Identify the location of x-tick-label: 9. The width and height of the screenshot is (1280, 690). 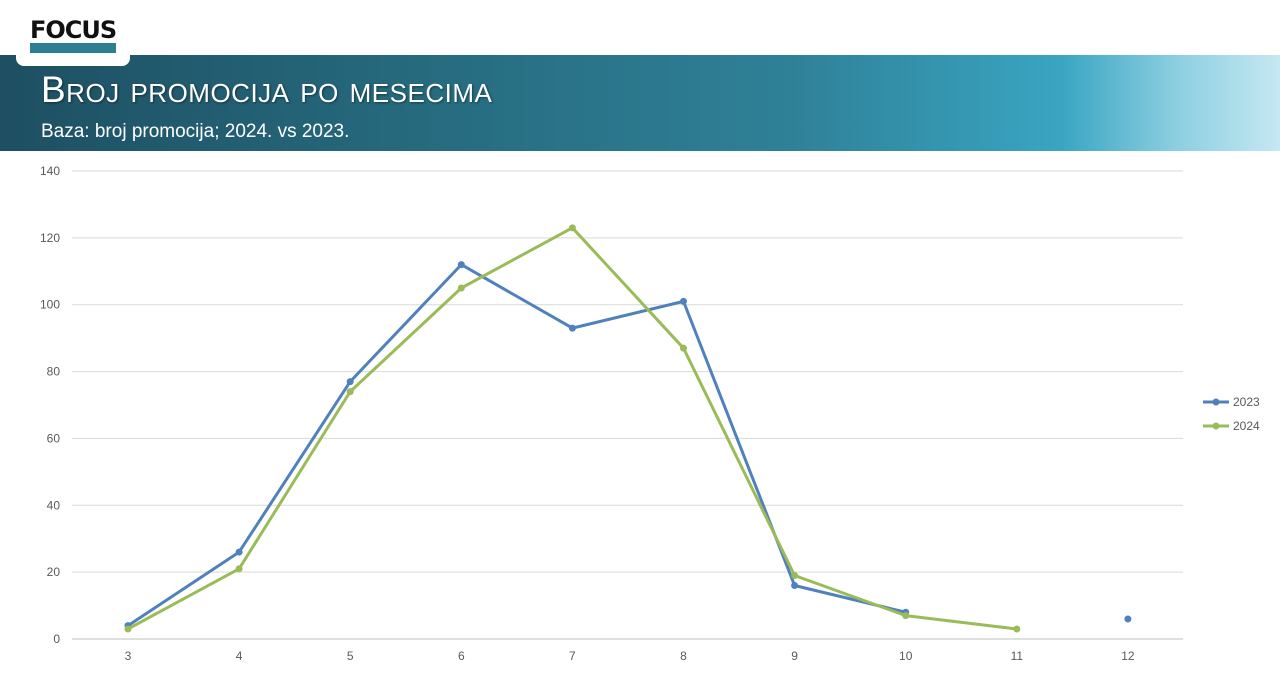
(794, 656).